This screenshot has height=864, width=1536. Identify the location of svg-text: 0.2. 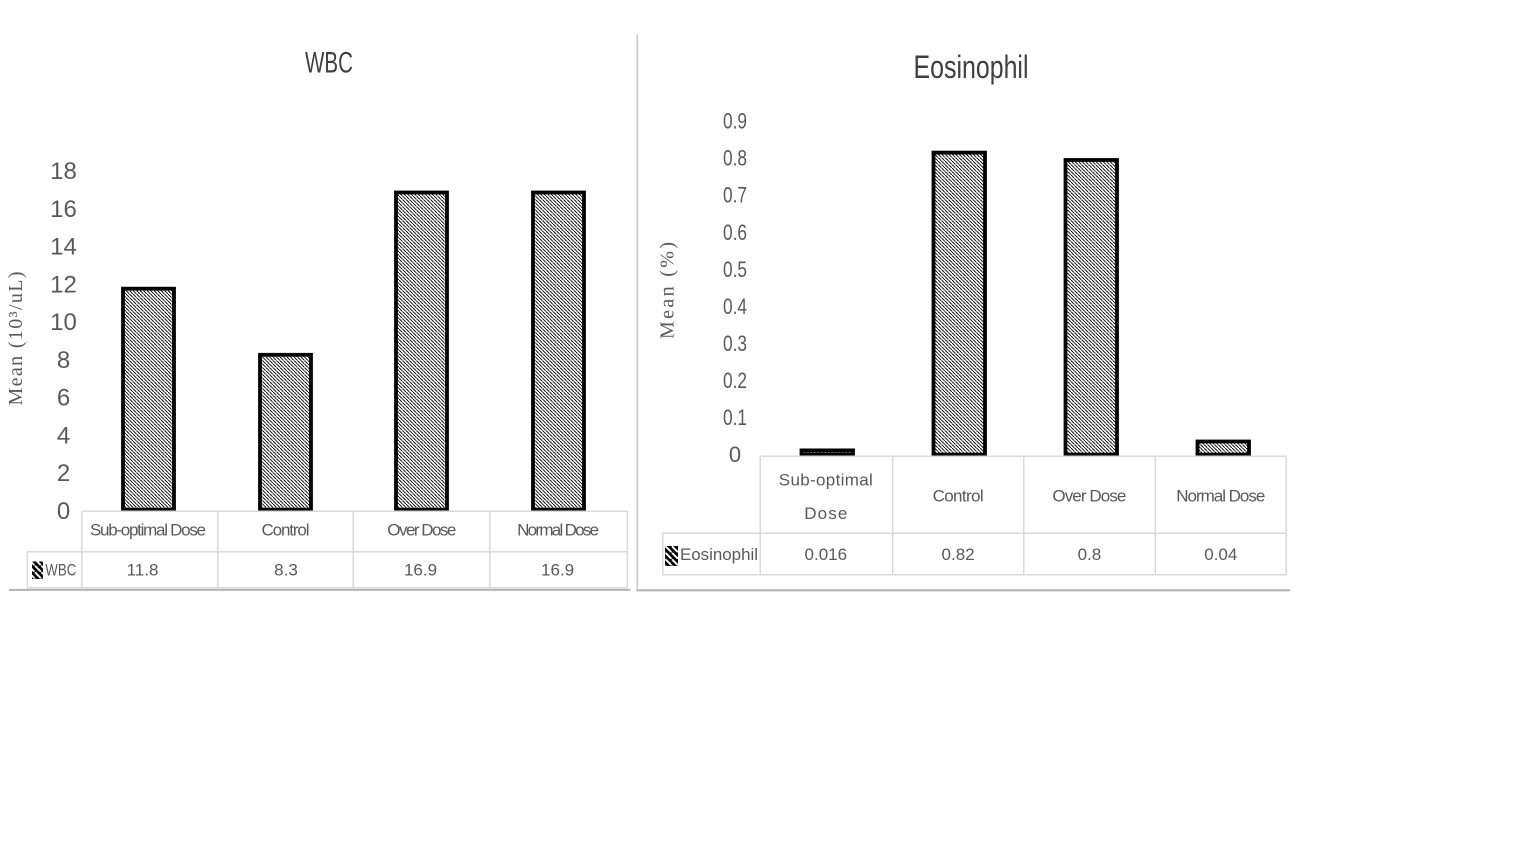
(735, 380).